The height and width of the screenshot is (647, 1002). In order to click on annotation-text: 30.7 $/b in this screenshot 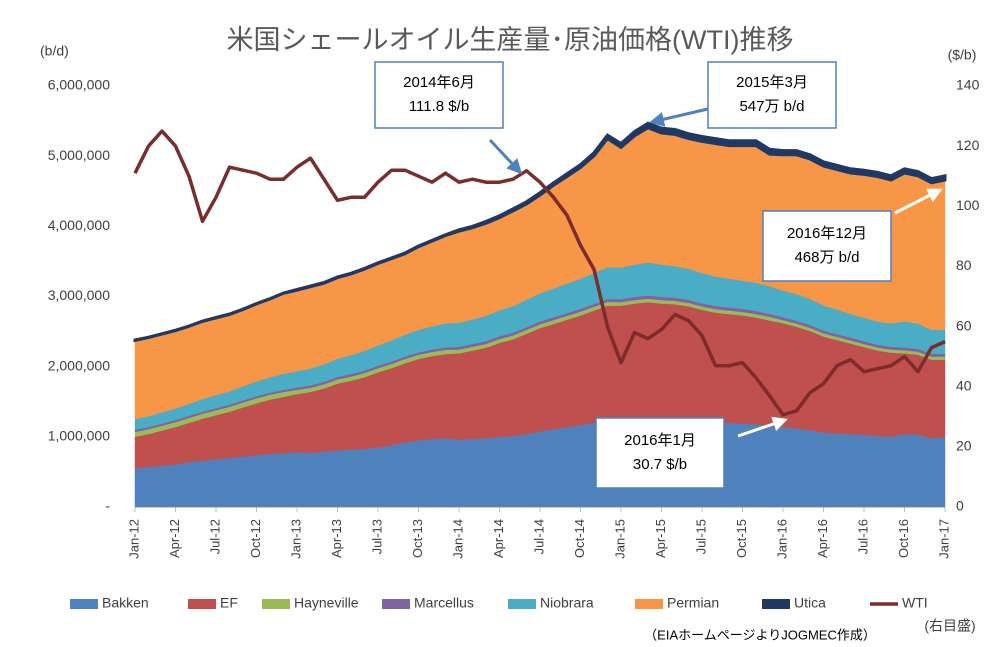, I will do `click(660, 464)`.